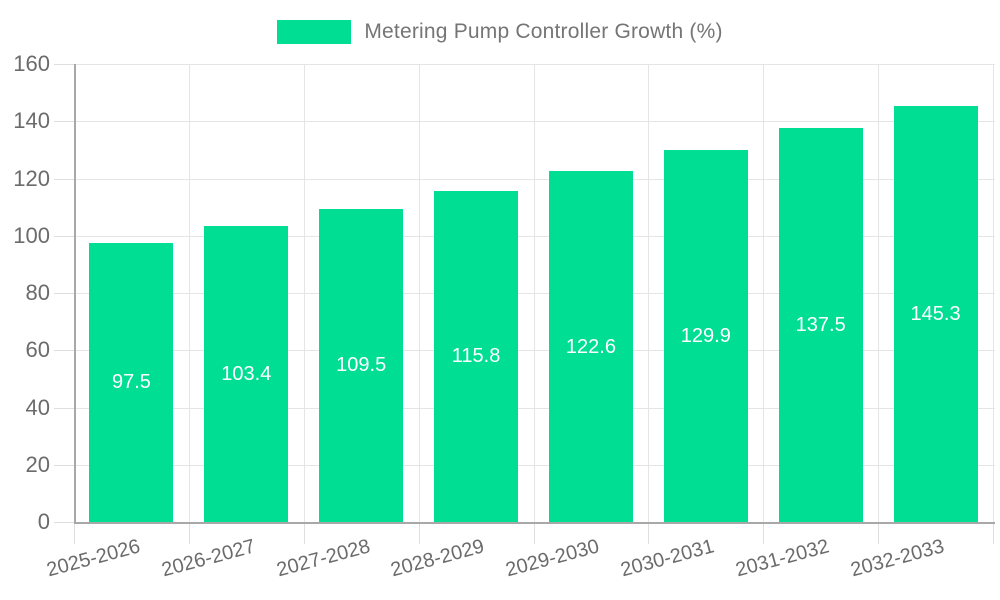 The image size is (1000, 600). What do you see at coordinates (43, 521) in the screenshot?
I see `y-axis-label: 0` at bounding box center [43, 521].